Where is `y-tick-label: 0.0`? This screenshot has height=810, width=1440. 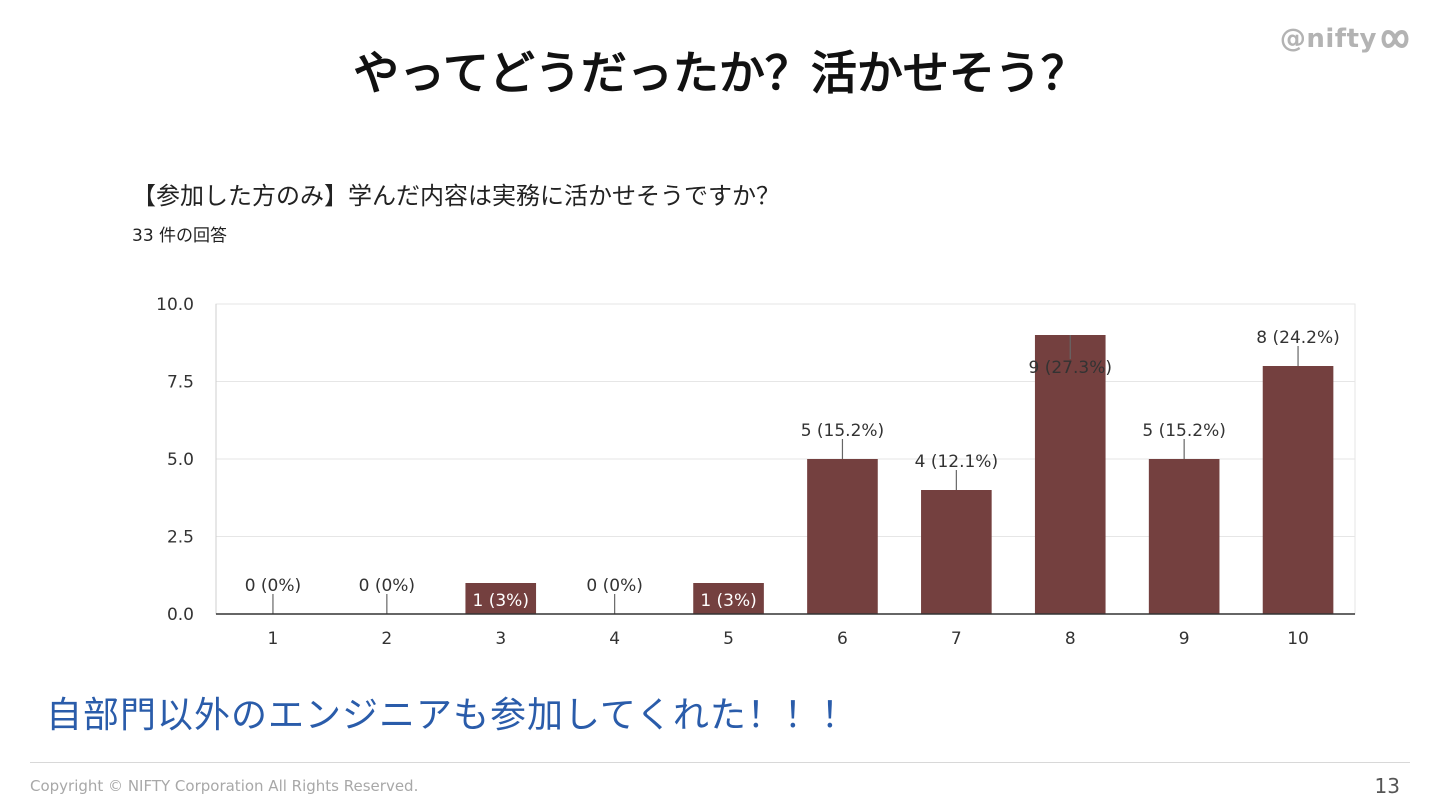
y-tick-label: 0.0 is located at coordinates (180, 615).